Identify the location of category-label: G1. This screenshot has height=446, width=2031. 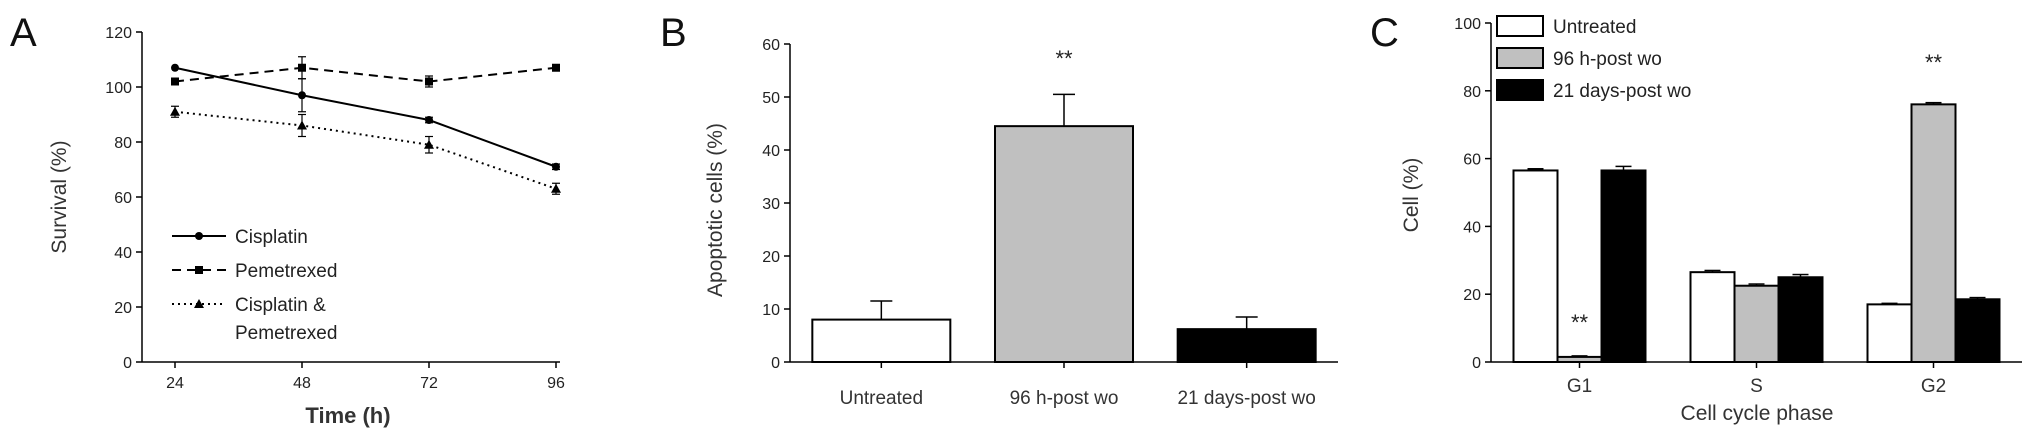
(1579, 386).